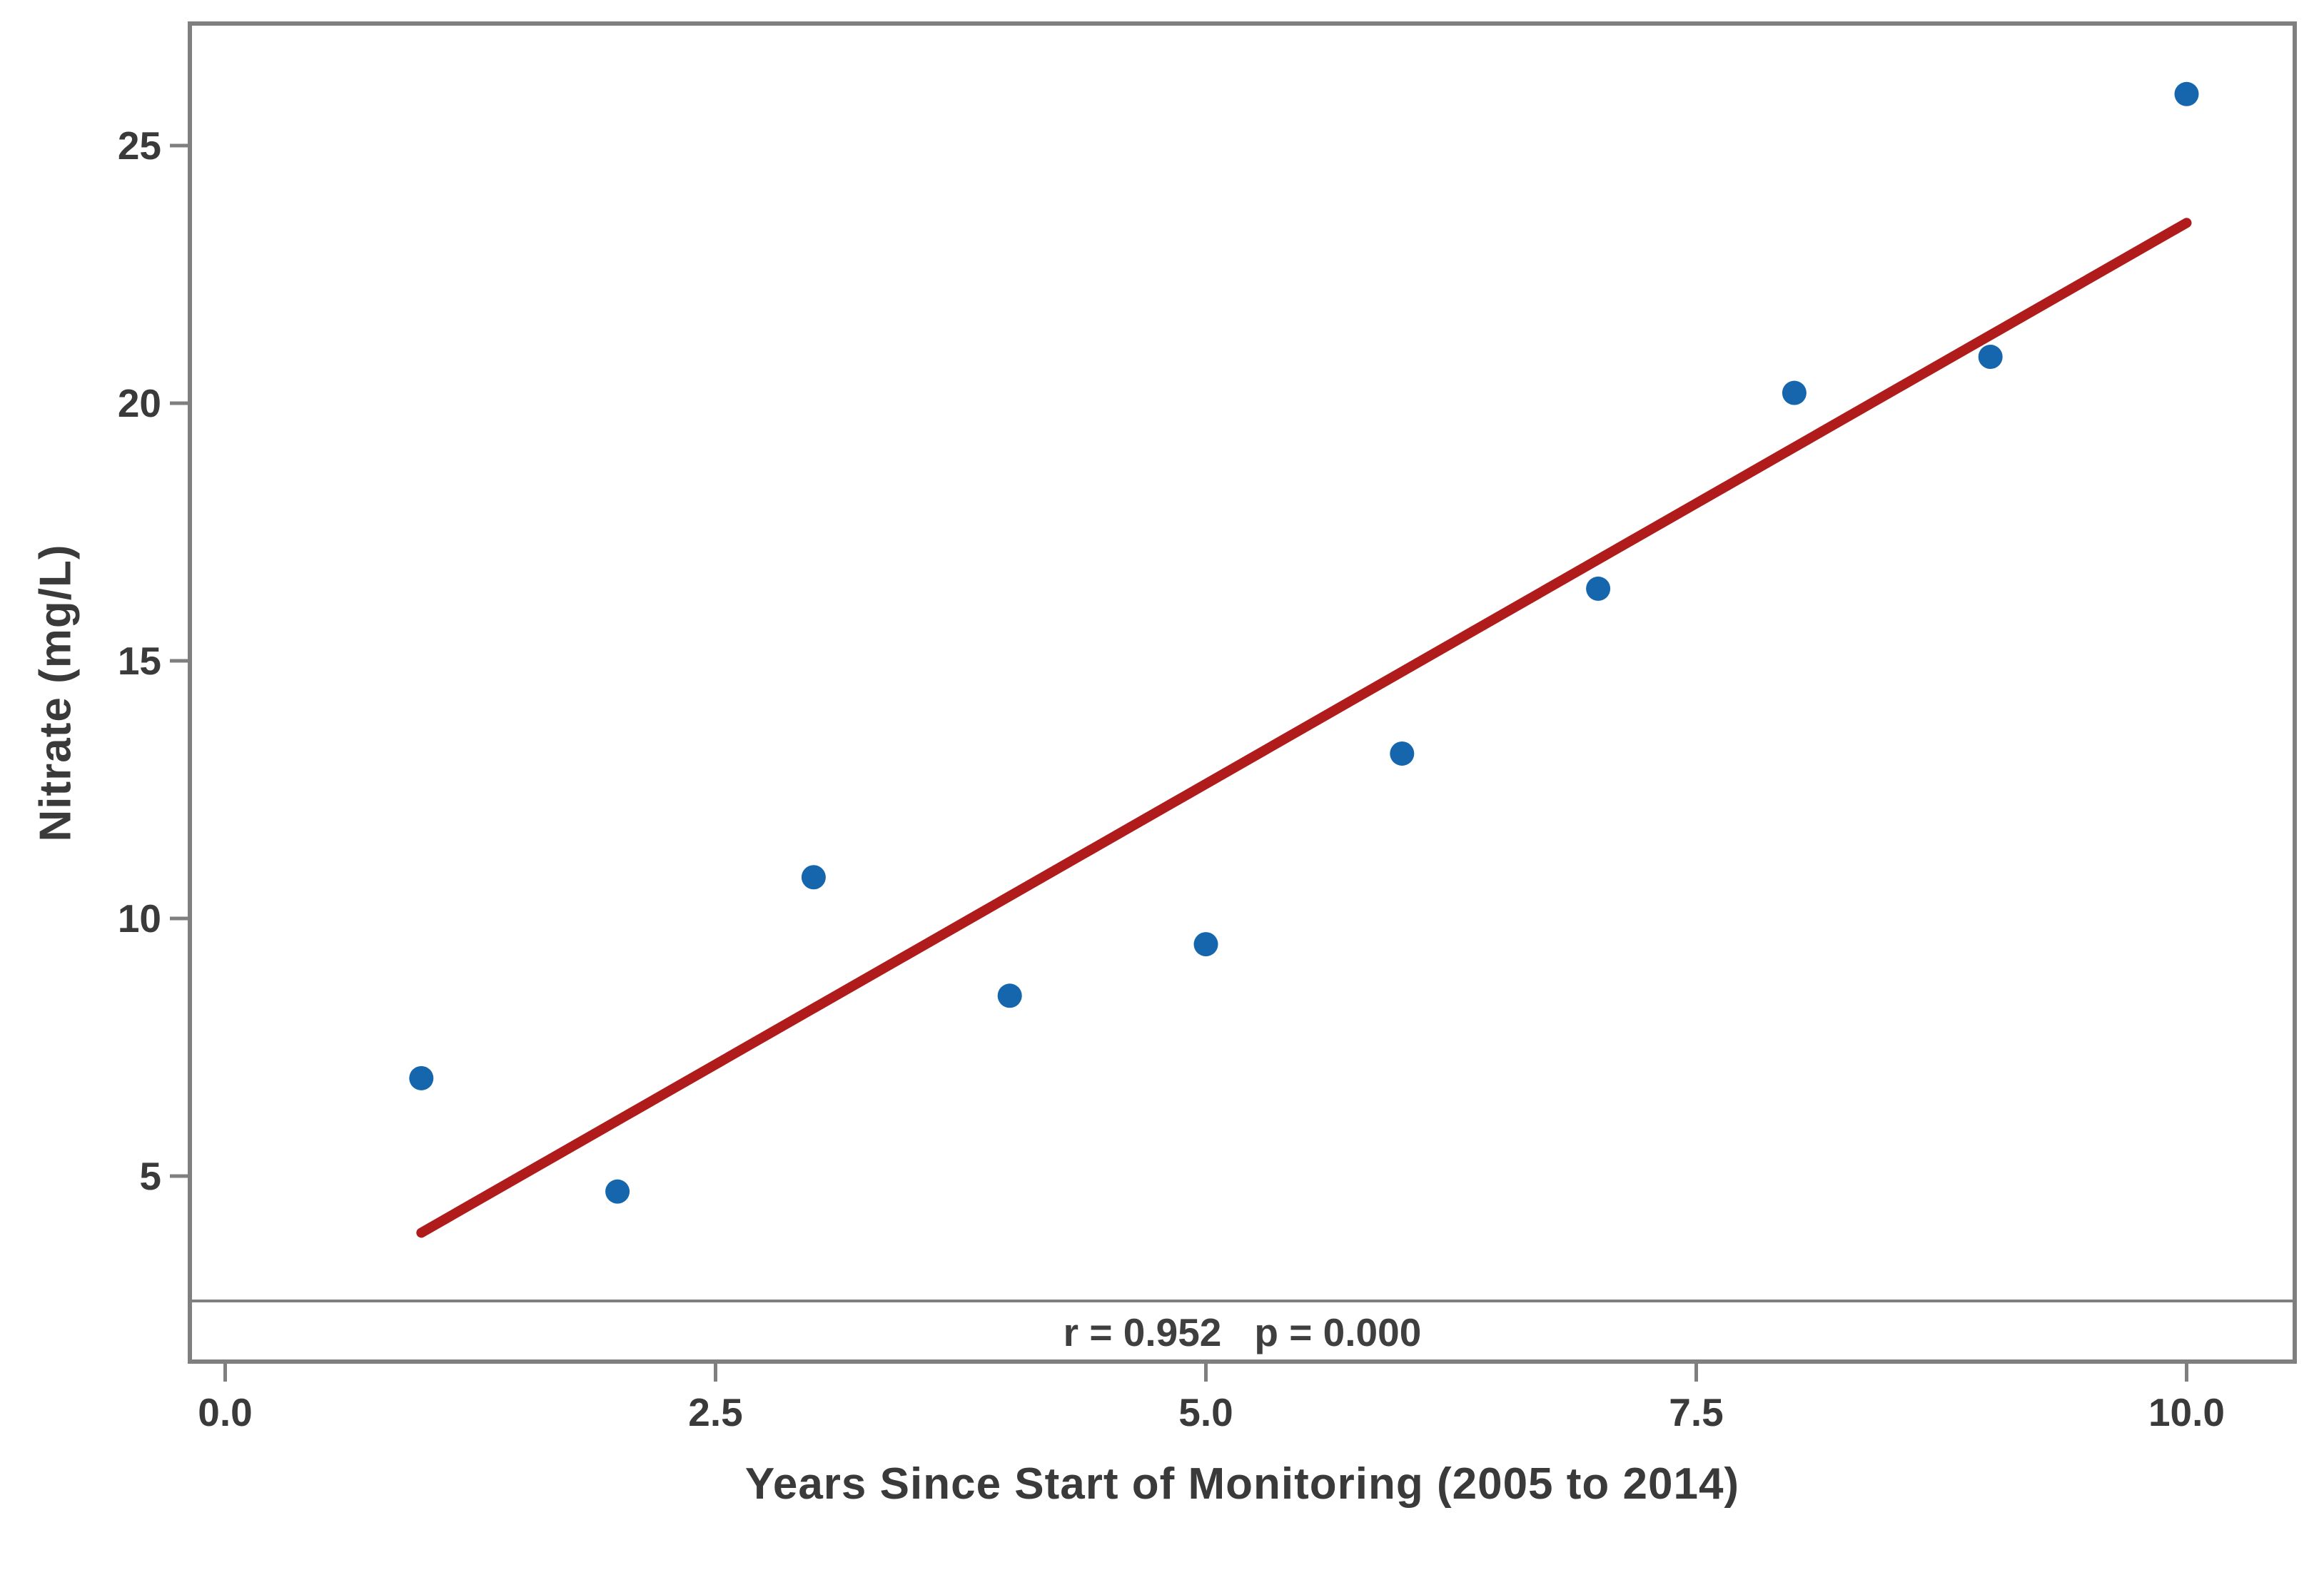  What do you see at coordinates (139, 918) in the screenshot?
I see `y-tick-label: 10` at bounding box center [139, 918].